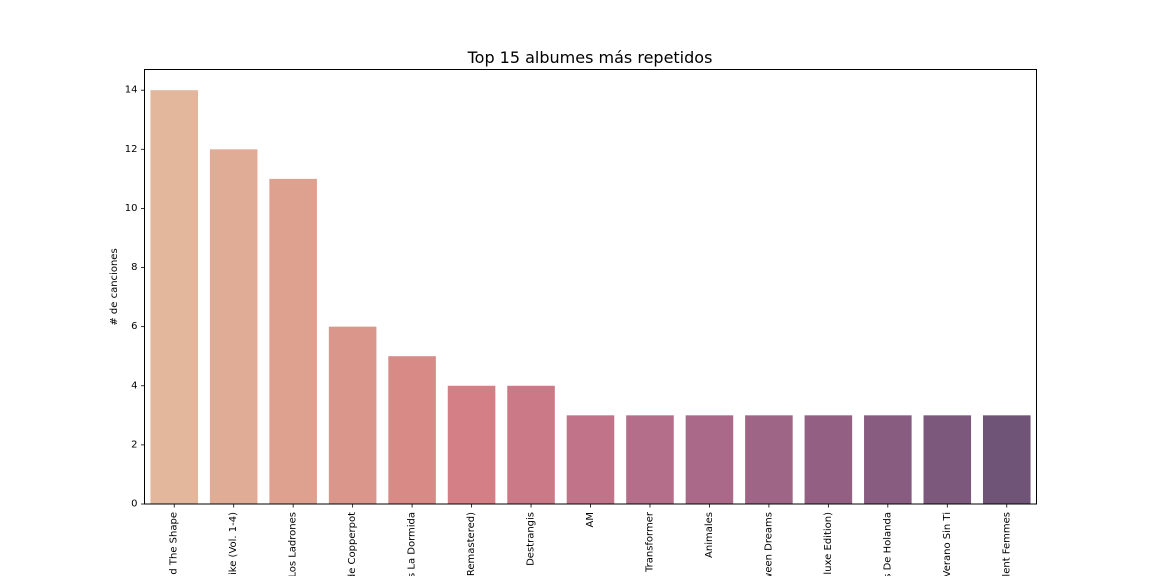 Image resolution: width=1152 pixels, height=580 pixels. Describe the element at coordinates (531, 539) in the screenshot. I see `x-tick-label: Destrangis` at that location.